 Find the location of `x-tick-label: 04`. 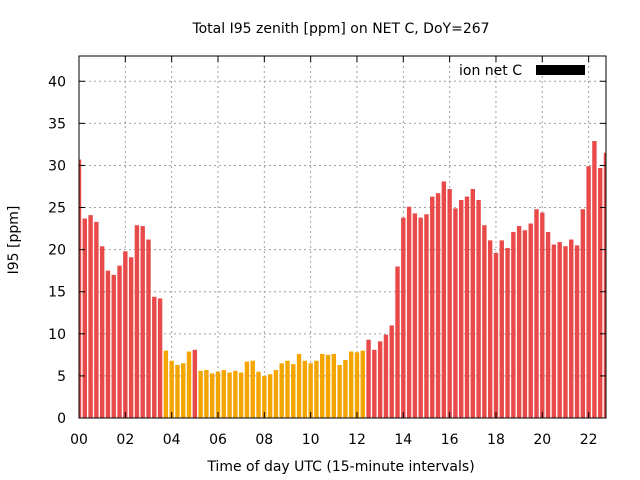

x-tick-label: 04 is located at coordinates (172, 440).